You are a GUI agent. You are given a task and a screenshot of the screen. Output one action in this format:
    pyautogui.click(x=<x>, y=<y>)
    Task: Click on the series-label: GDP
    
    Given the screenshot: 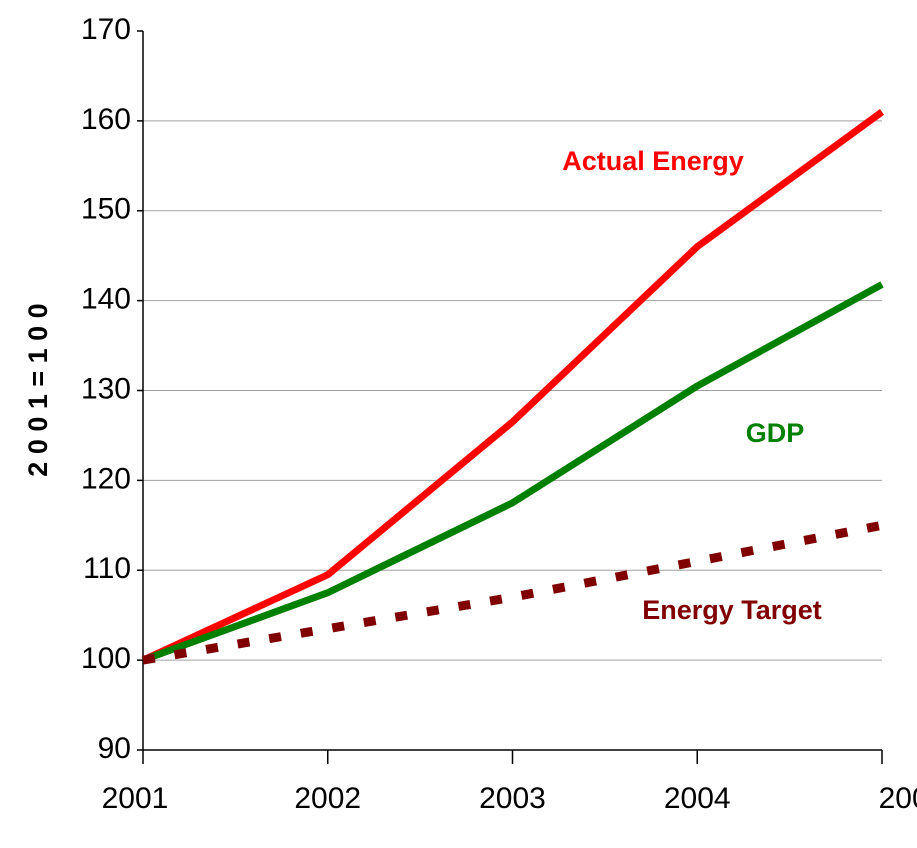 What is the action you would take?
    pyautogui.click(x=775, y=433)
    